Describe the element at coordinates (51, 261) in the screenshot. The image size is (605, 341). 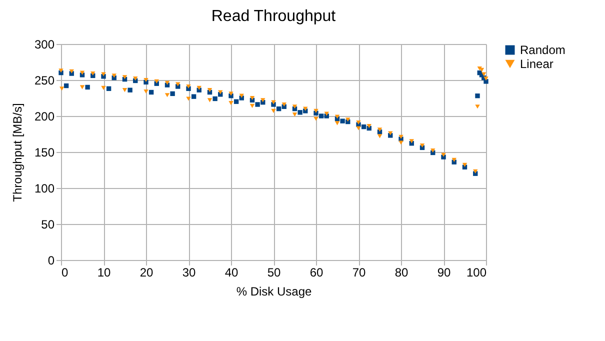
I see `y-tick-label: 0` at that location.